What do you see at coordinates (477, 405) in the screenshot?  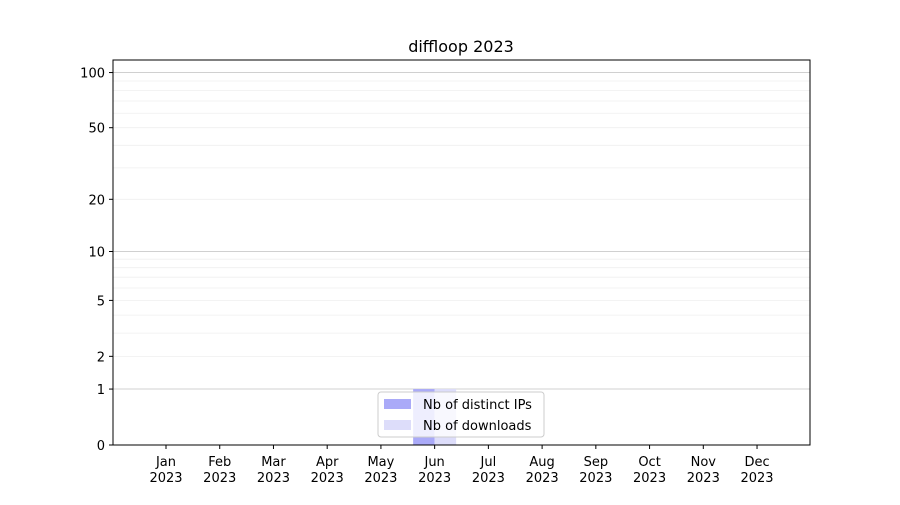 I see `legend-label: Nb of distinct IPs` at bounding box center [477, 405].